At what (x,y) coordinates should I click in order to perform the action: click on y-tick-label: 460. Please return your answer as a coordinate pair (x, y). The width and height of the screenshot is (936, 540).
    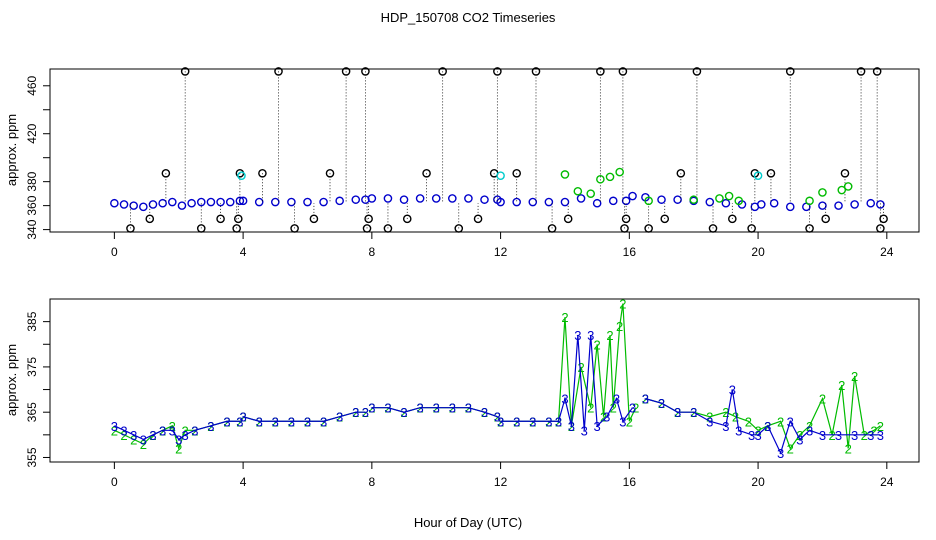
    Looking at the image, I should click on (32, 85).